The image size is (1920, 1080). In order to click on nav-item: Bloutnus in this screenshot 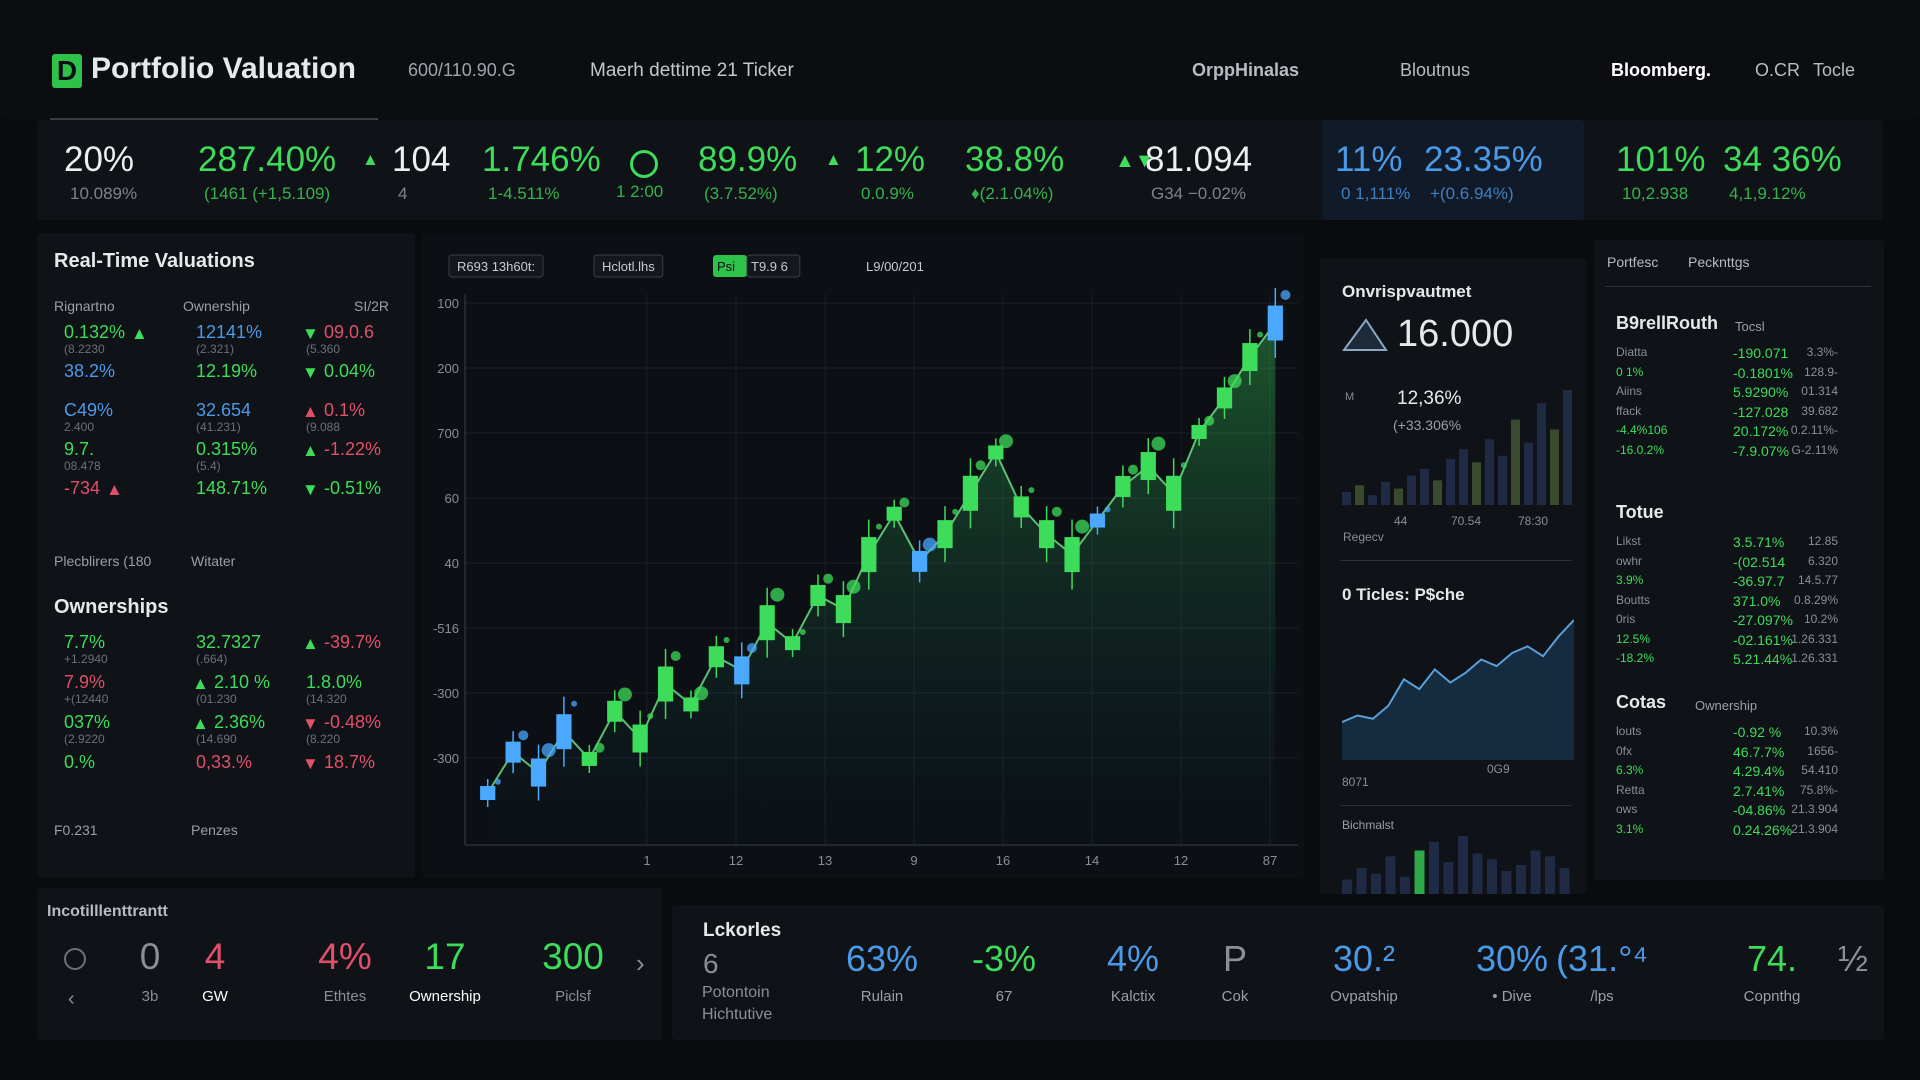, I will do `click(1435, 70)`.